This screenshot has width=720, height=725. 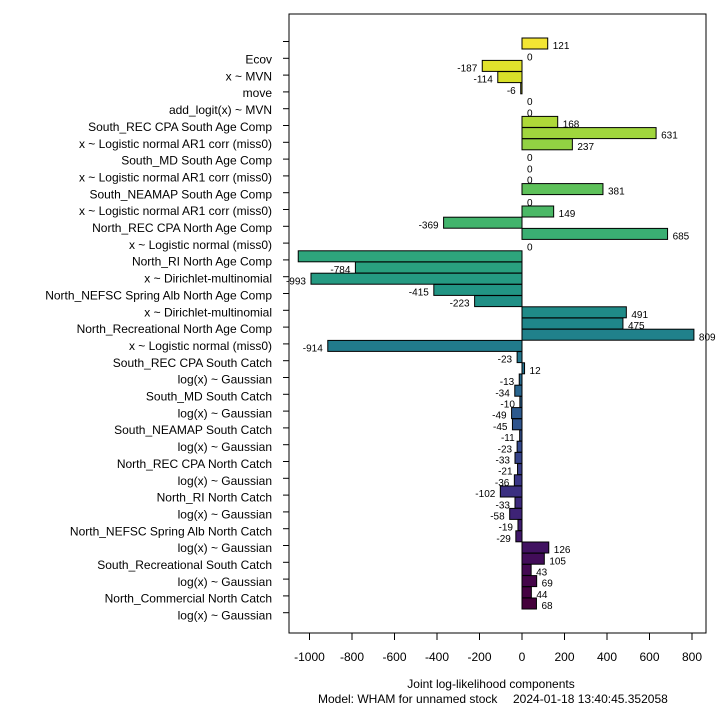 I want to click on bar-value-label: 685, so click(x=681, y=237).